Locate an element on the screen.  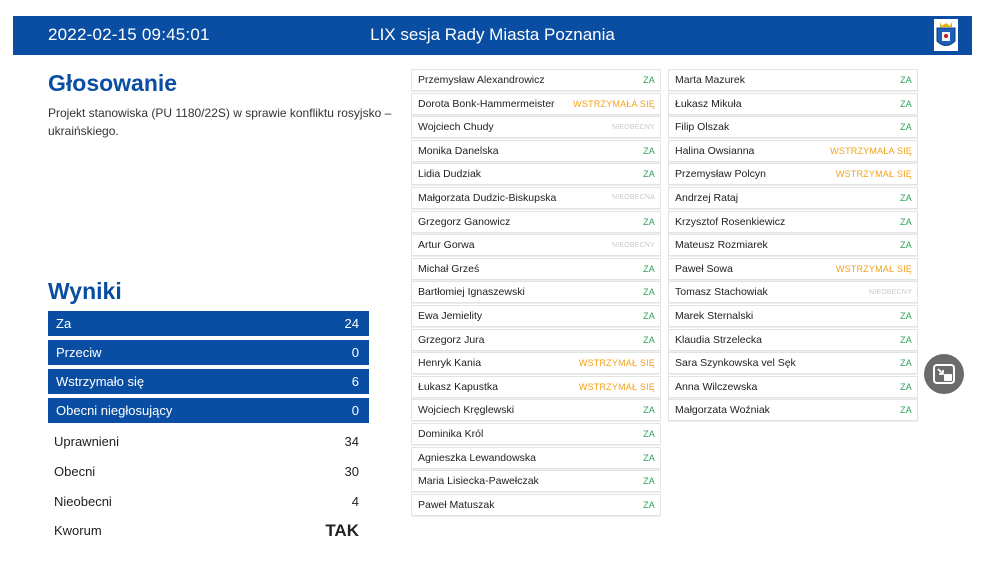
councillor-name: Mateusz Rozmiarek is located at coordinates (721, 245).